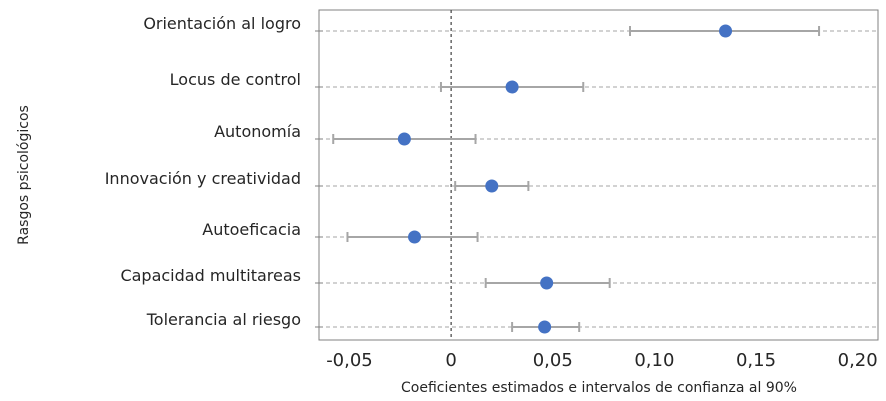 This screenshot has height=401, width=886. What do you see at coordinates (553, 360) in the screenshot?
I see `x-tick-label: 0,05` at bounding box center [553, 360].